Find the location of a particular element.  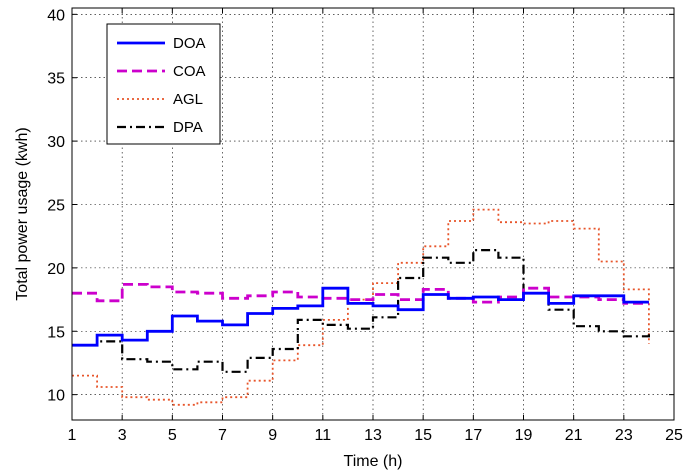

x-tick-label: 9 is located at coordinates (272, 435).